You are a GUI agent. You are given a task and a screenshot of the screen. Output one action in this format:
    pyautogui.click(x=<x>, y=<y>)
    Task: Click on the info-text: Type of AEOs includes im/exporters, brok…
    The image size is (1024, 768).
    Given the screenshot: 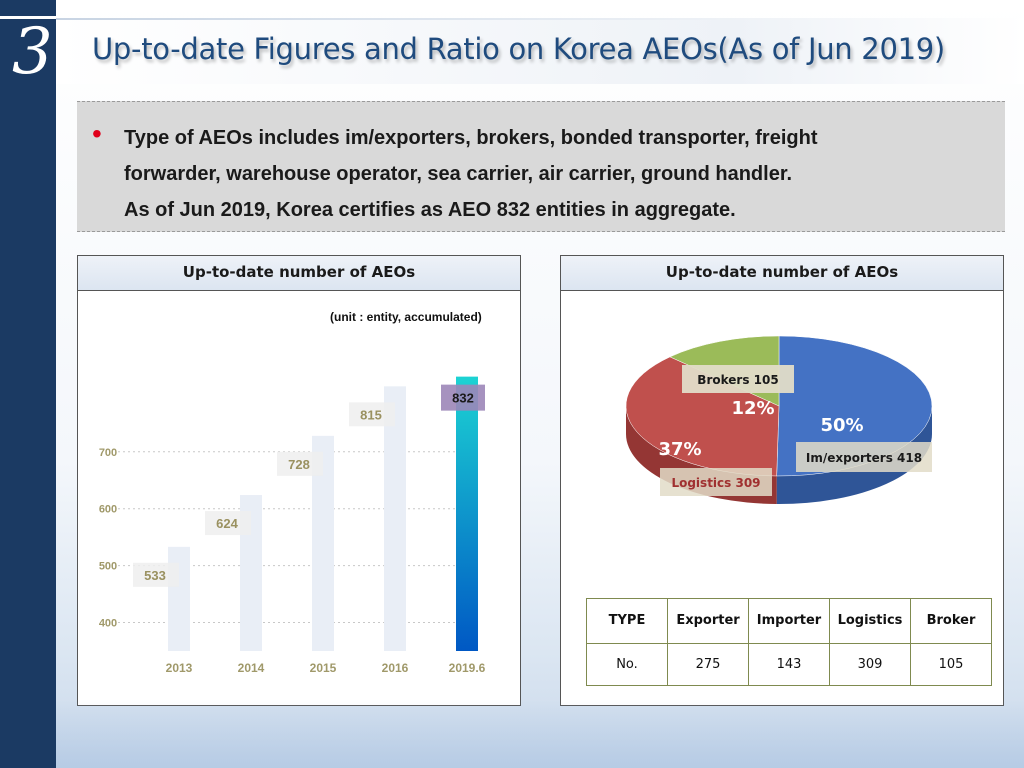 What is the action you would take?
    pyautogui.click(x=554, y=174)
    